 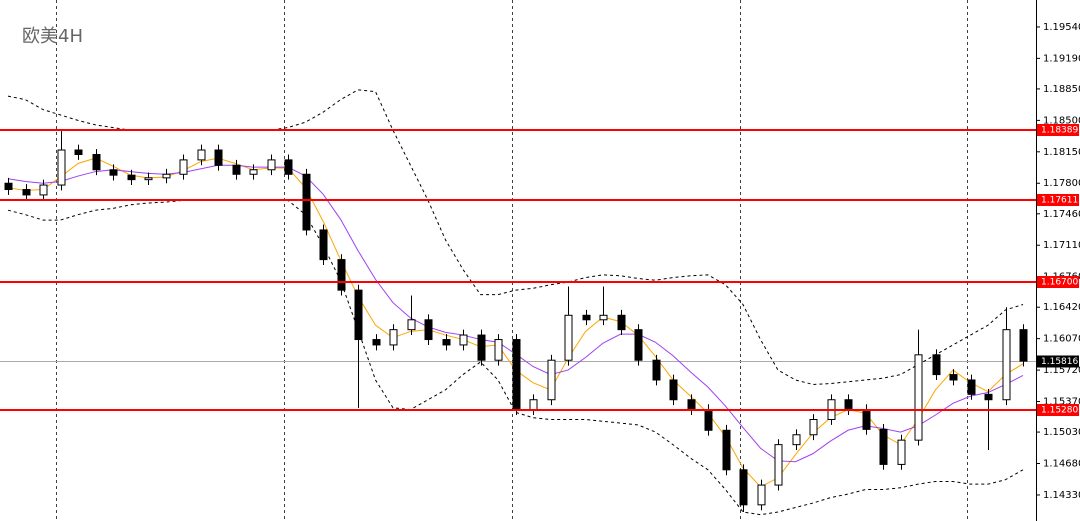 What do you see at coordinates (1061, 89) in the screenshot?
I see `y-tick-label: 1.18850` at bounding box center [1061, 89].